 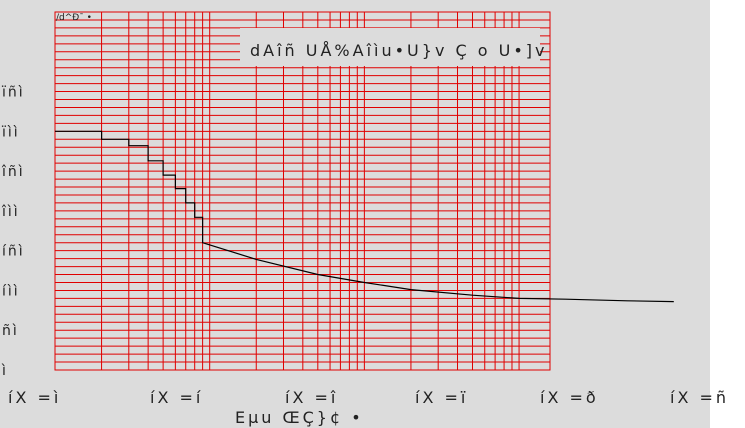 I want to click on title-background, so click(x=390, y=47).